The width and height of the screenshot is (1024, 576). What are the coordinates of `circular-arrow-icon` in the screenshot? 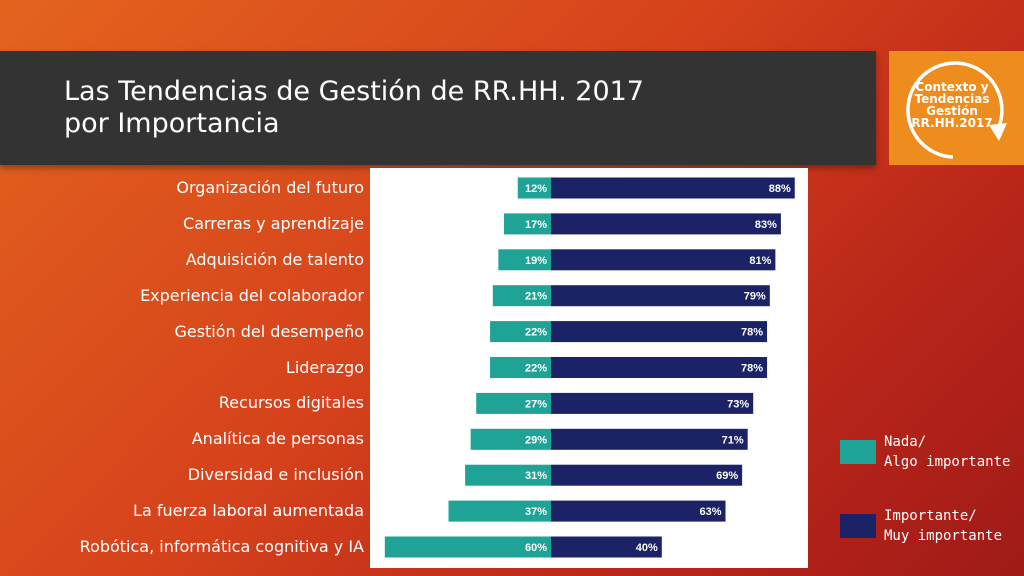 It's located at (956, 110).